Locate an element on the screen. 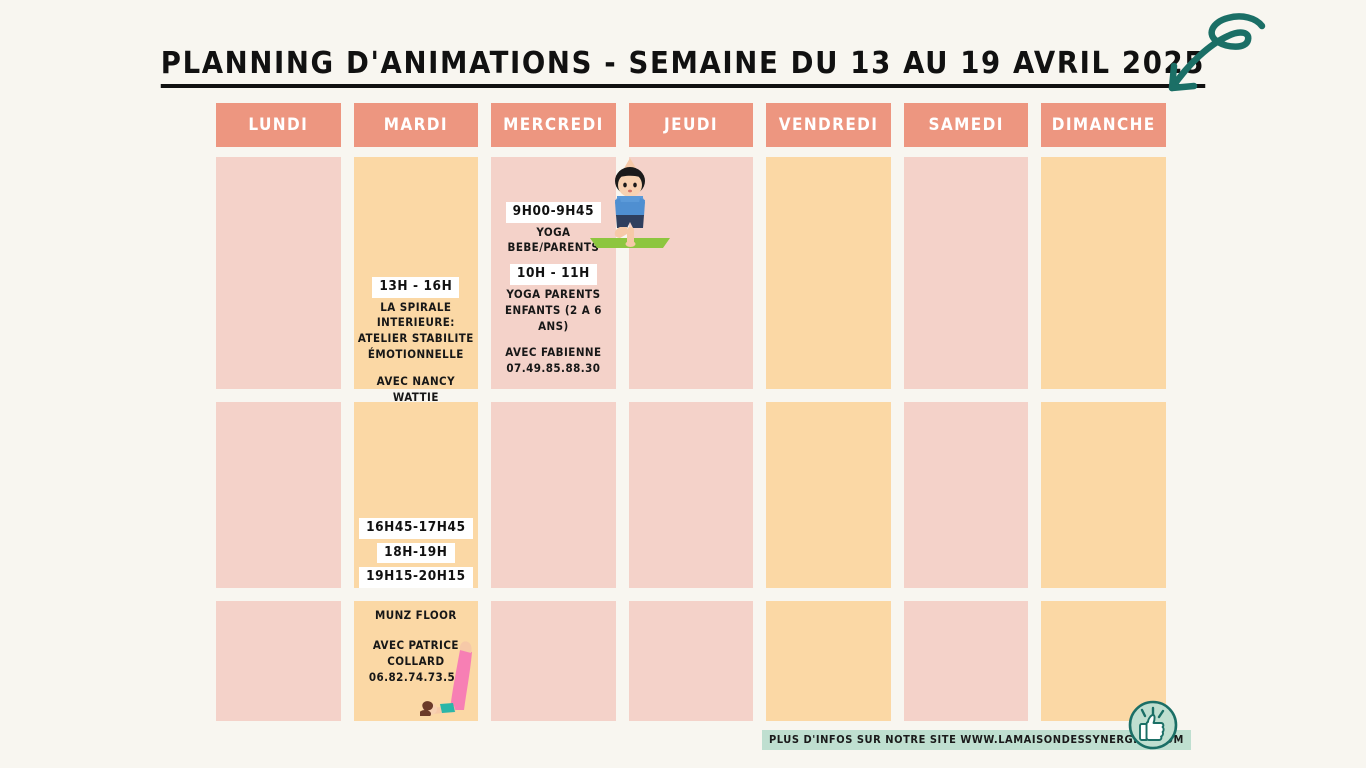 This screenshot has width=1366, height=768. day-header-dimanche: DIMANCHE is located at coordinates (1103, 125).